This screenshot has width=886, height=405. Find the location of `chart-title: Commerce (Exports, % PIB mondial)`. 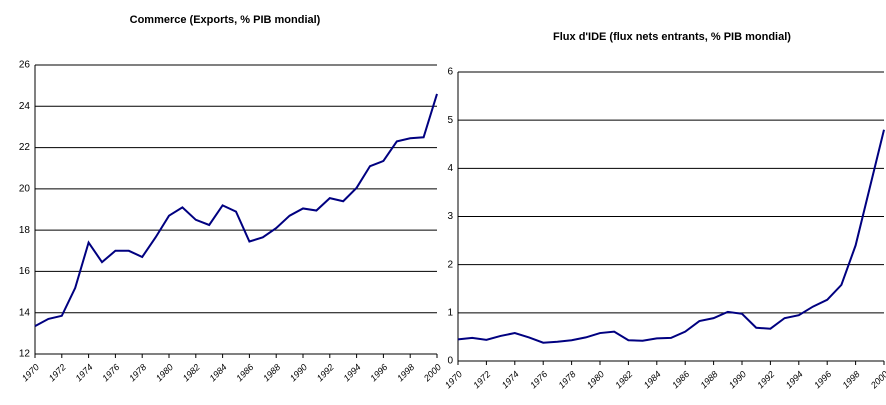

chart-title: Commerce (Exports, % PIB mondial) is located at coordinates (225, 20).